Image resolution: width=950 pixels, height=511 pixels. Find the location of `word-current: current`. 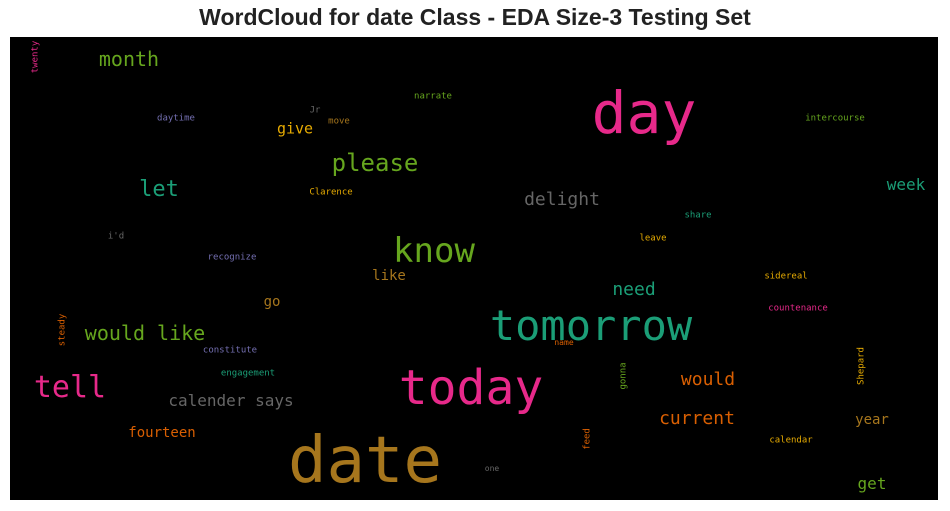

word-current: current is located at coordinates (697, 418).